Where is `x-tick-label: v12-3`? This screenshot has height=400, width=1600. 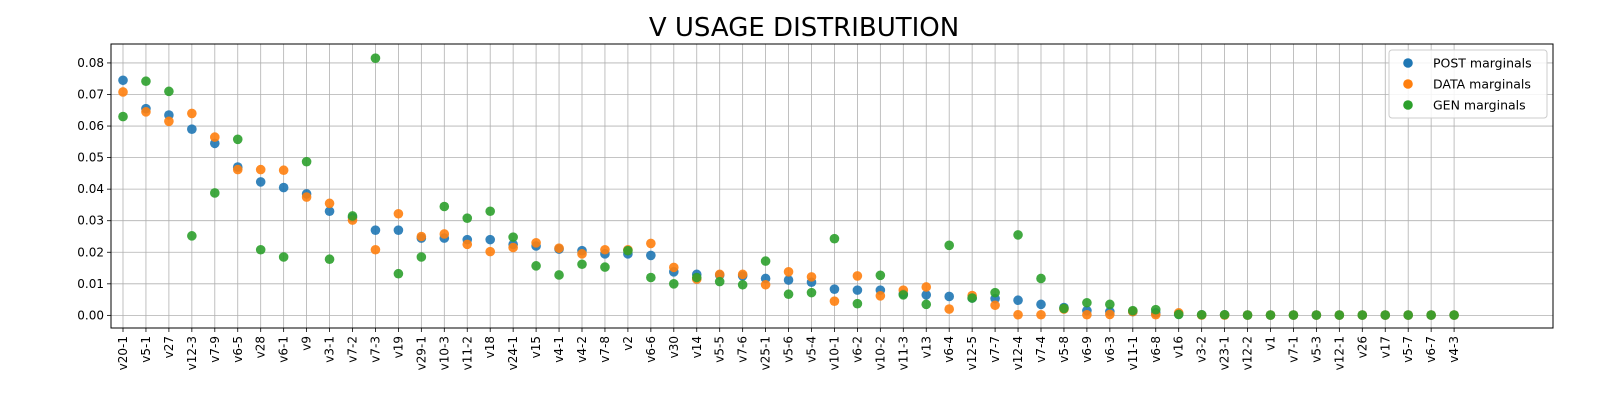
x-tick-label: v12-3 is located at coordinates (192, 353).